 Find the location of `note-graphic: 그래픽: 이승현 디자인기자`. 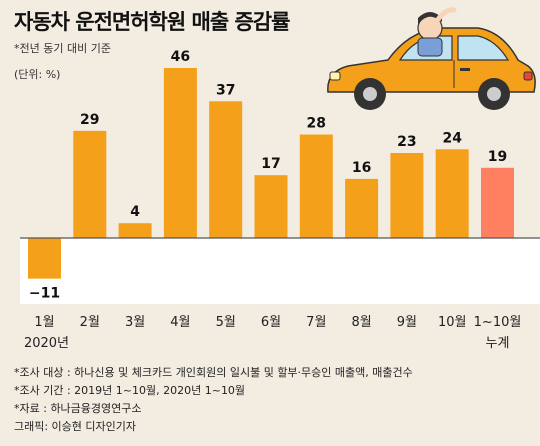

note-graphic: 그래픽: 이승현 디자인기자 is located at coordinates (75, 426).